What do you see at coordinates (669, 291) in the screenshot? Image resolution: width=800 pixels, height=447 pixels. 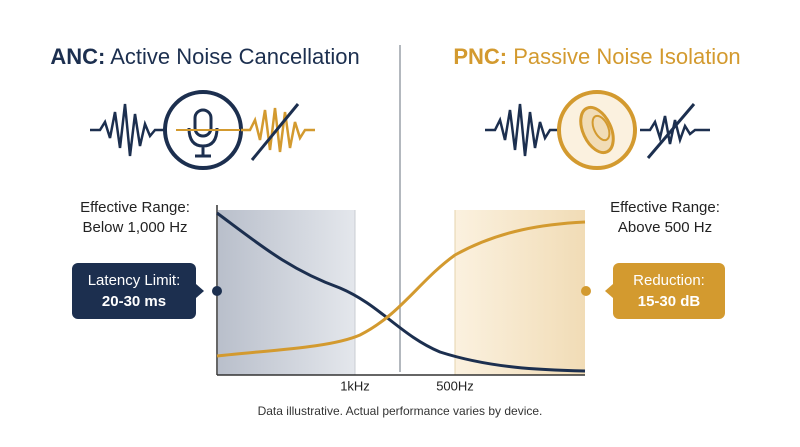 I see `right-callout` at bounding box center [669, 291].